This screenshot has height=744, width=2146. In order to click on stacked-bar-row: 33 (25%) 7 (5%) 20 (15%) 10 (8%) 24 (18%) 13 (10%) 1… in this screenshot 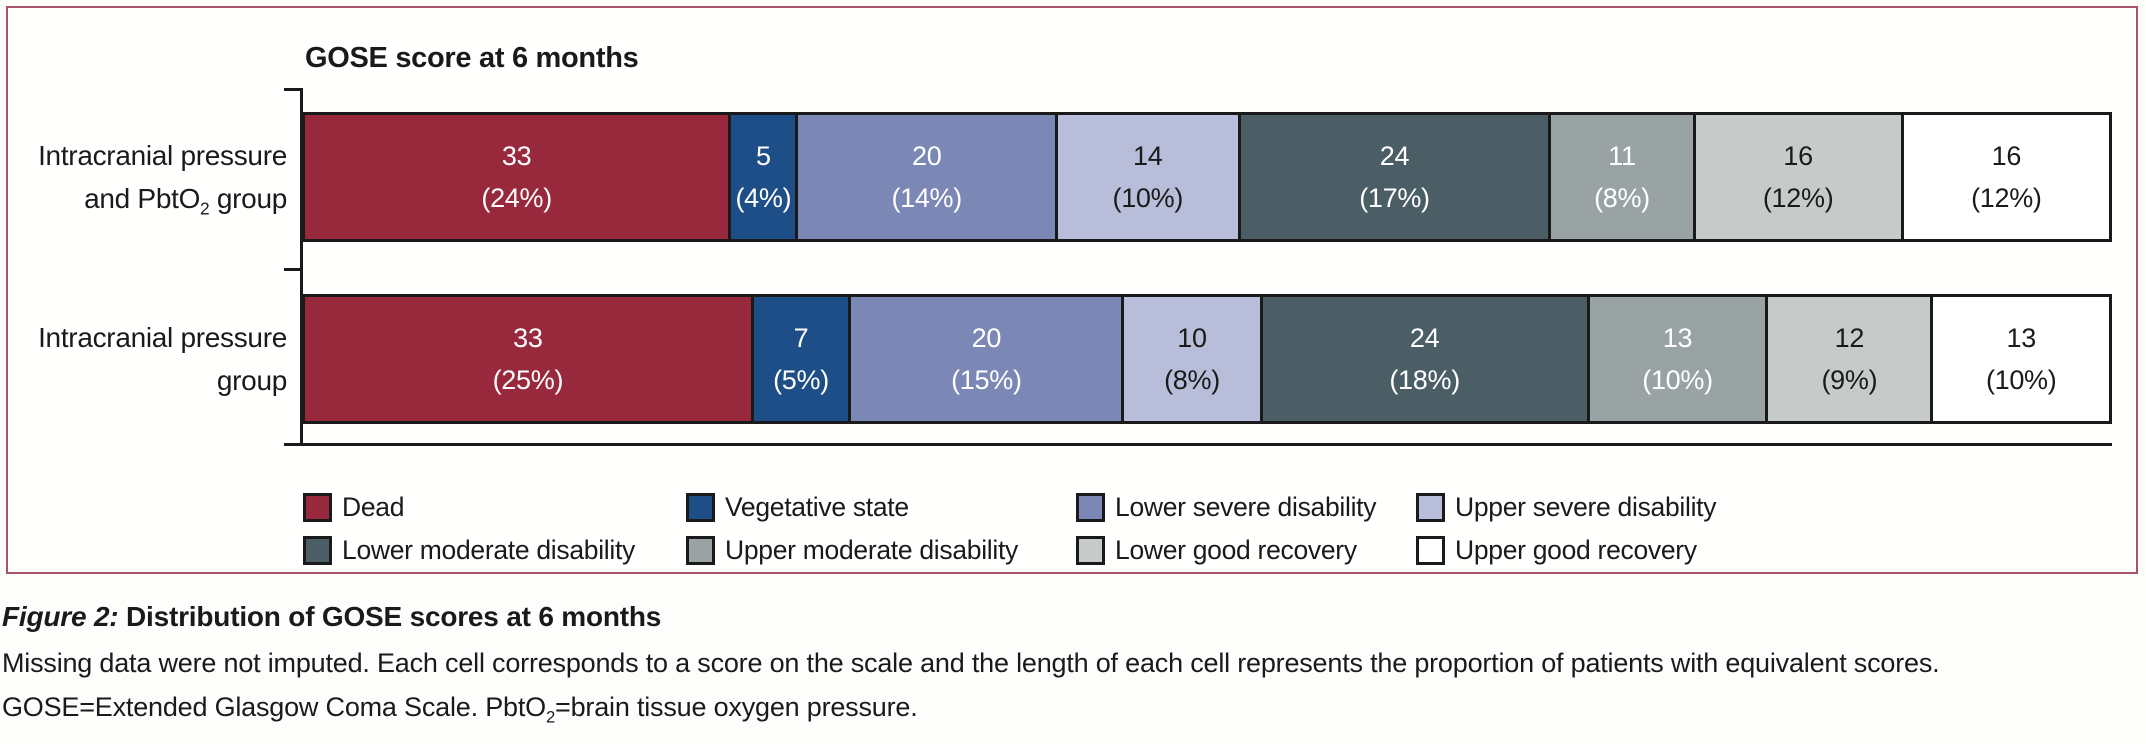, I will do `click(1207, 359)`.